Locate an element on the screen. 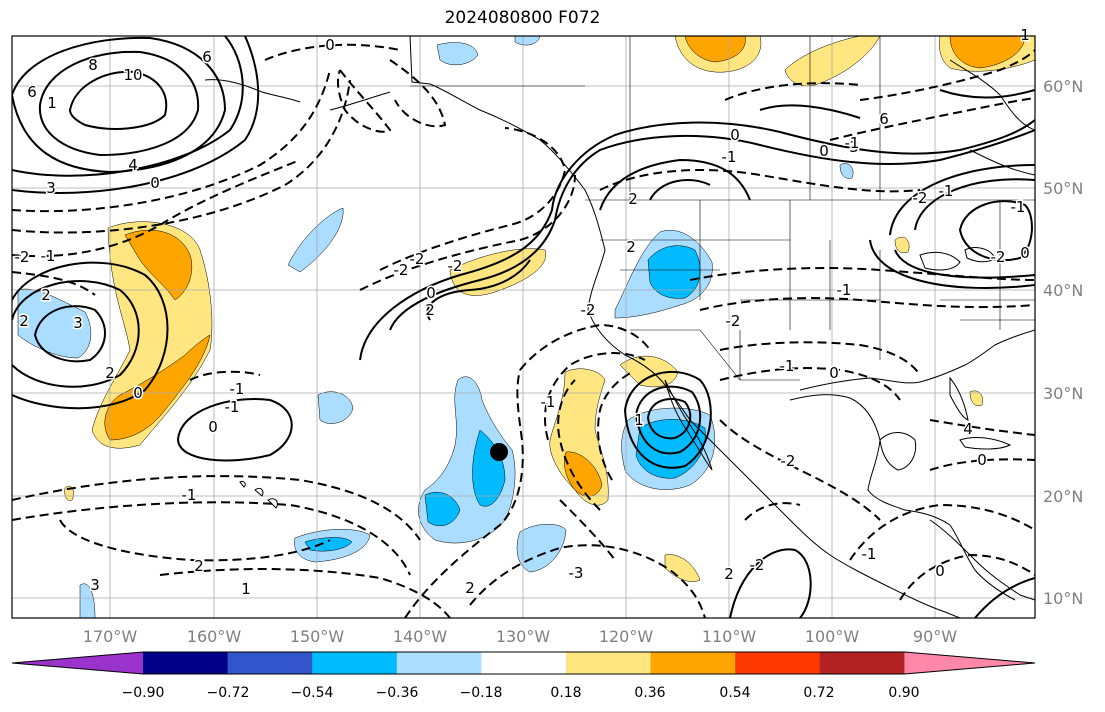 Image resolution: width=1105 pixels, height=712 pixels. lat-label: 60°N is located at coordinates (1063, 86).